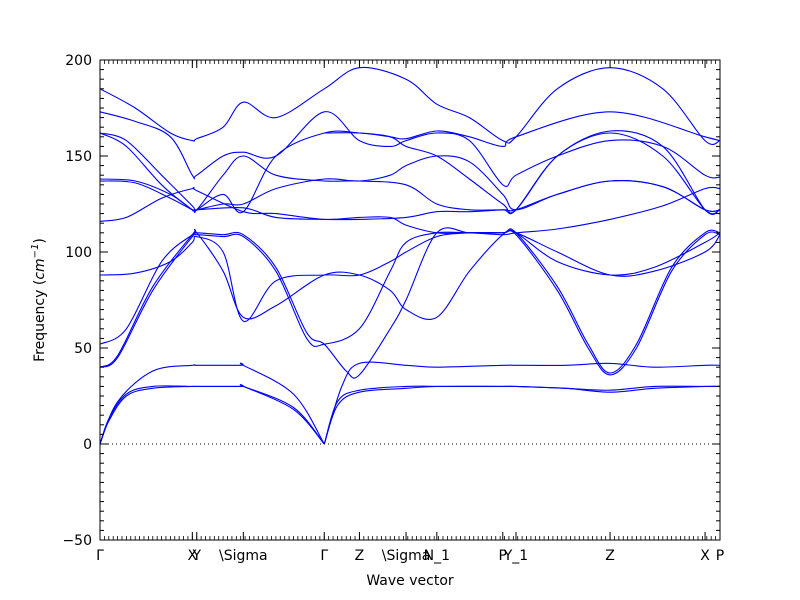 The image size is (800, 600). I want to click on x-tick-label-12: X, so click(705, 556).